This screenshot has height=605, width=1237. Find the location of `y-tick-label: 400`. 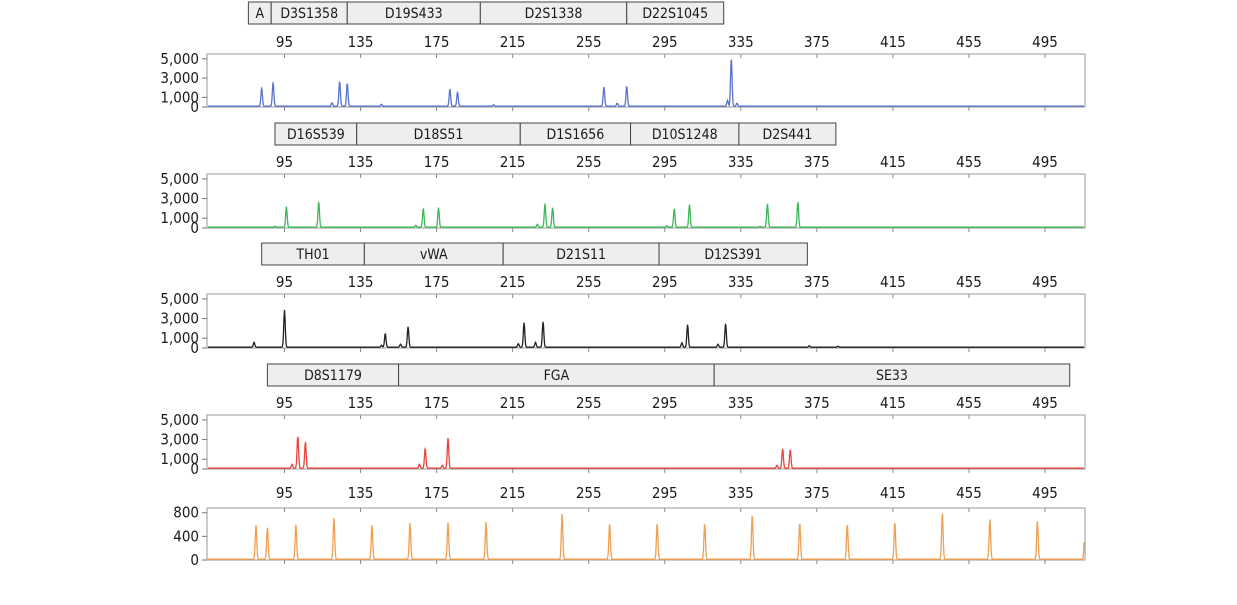

y-tick-label: 400 is located at coordinates (186, 536).